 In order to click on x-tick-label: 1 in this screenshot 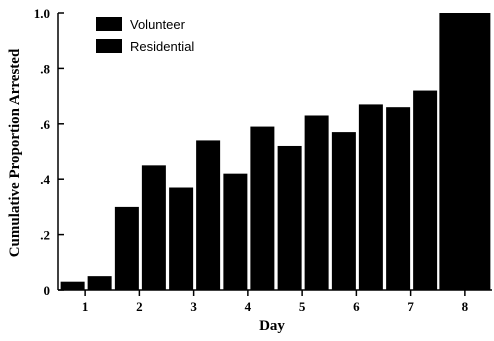, I will do `click(85, 306)`.